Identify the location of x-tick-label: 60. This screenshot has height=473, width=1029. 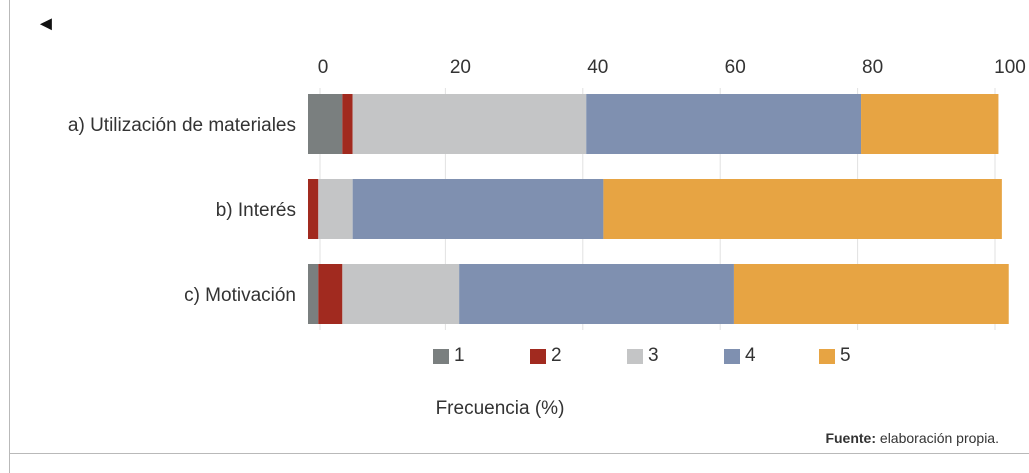
(735, 67).